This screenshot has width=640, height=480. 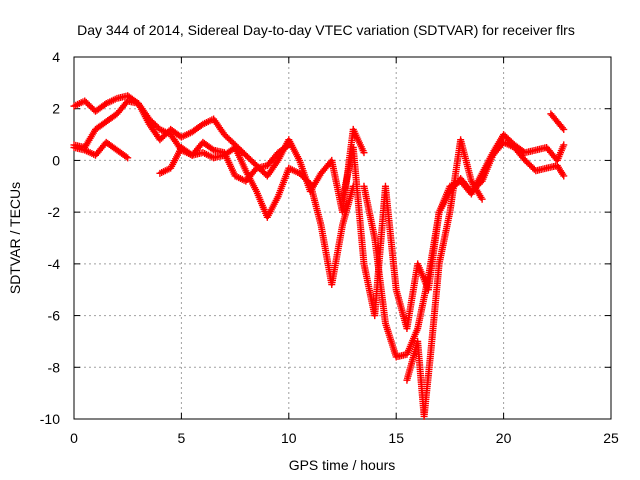 I want to click on x-tick-label: 25, so click(x=611, y=438).